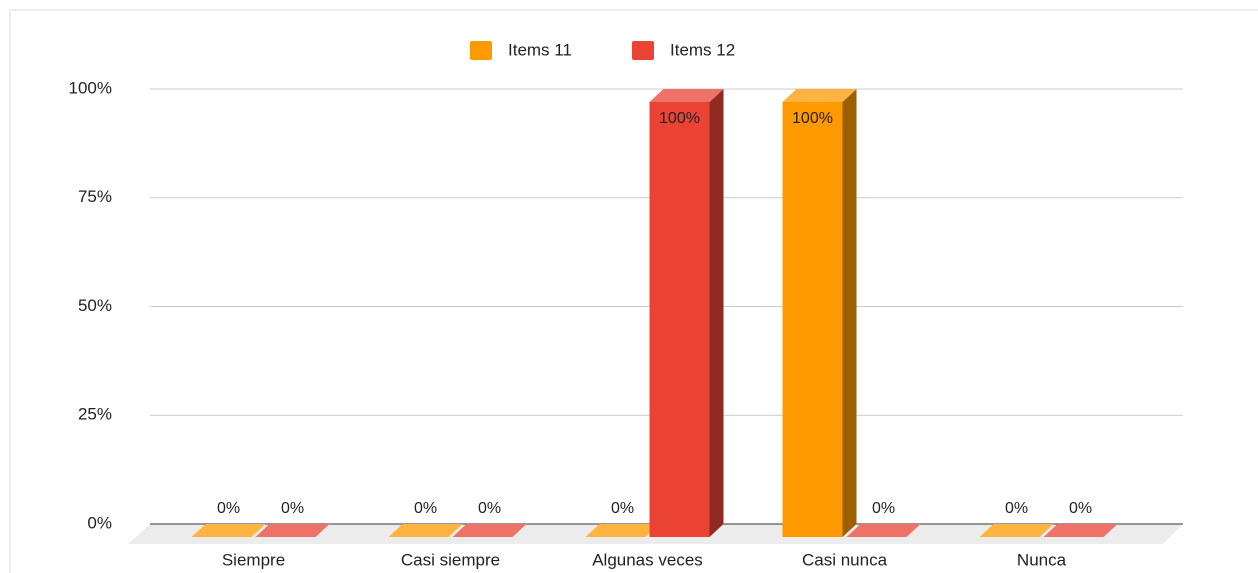 The width and height of the screenshot is (1258, 573). I want to click on y-tick-label: 25%, so click(95, 414).